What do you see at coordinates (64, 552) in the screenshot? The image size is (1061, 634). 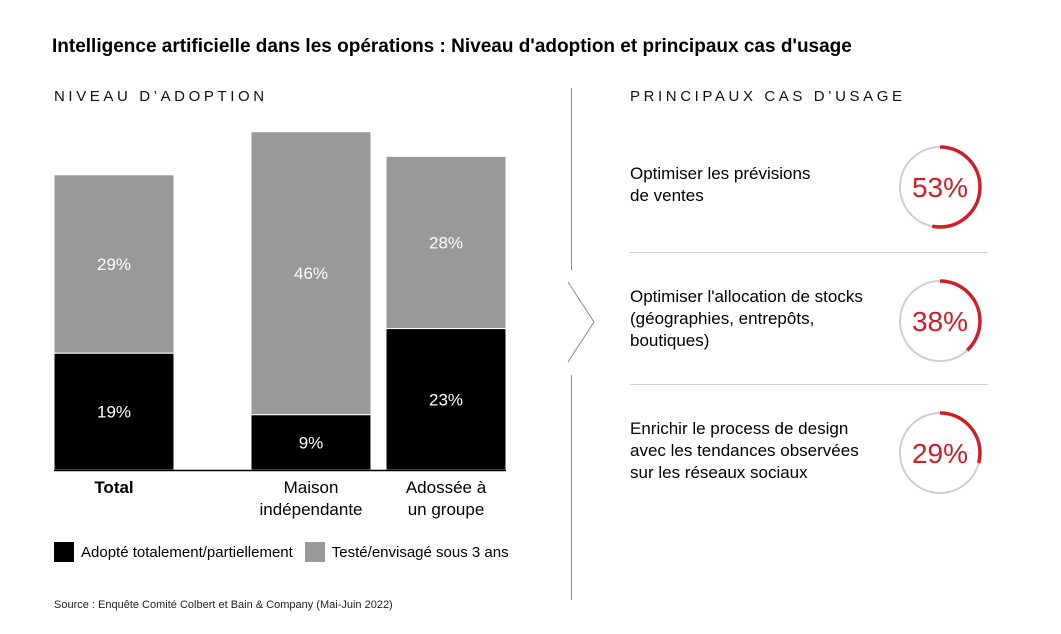 I see `legend-swatch-adopted` at bounding box center [64, 552].